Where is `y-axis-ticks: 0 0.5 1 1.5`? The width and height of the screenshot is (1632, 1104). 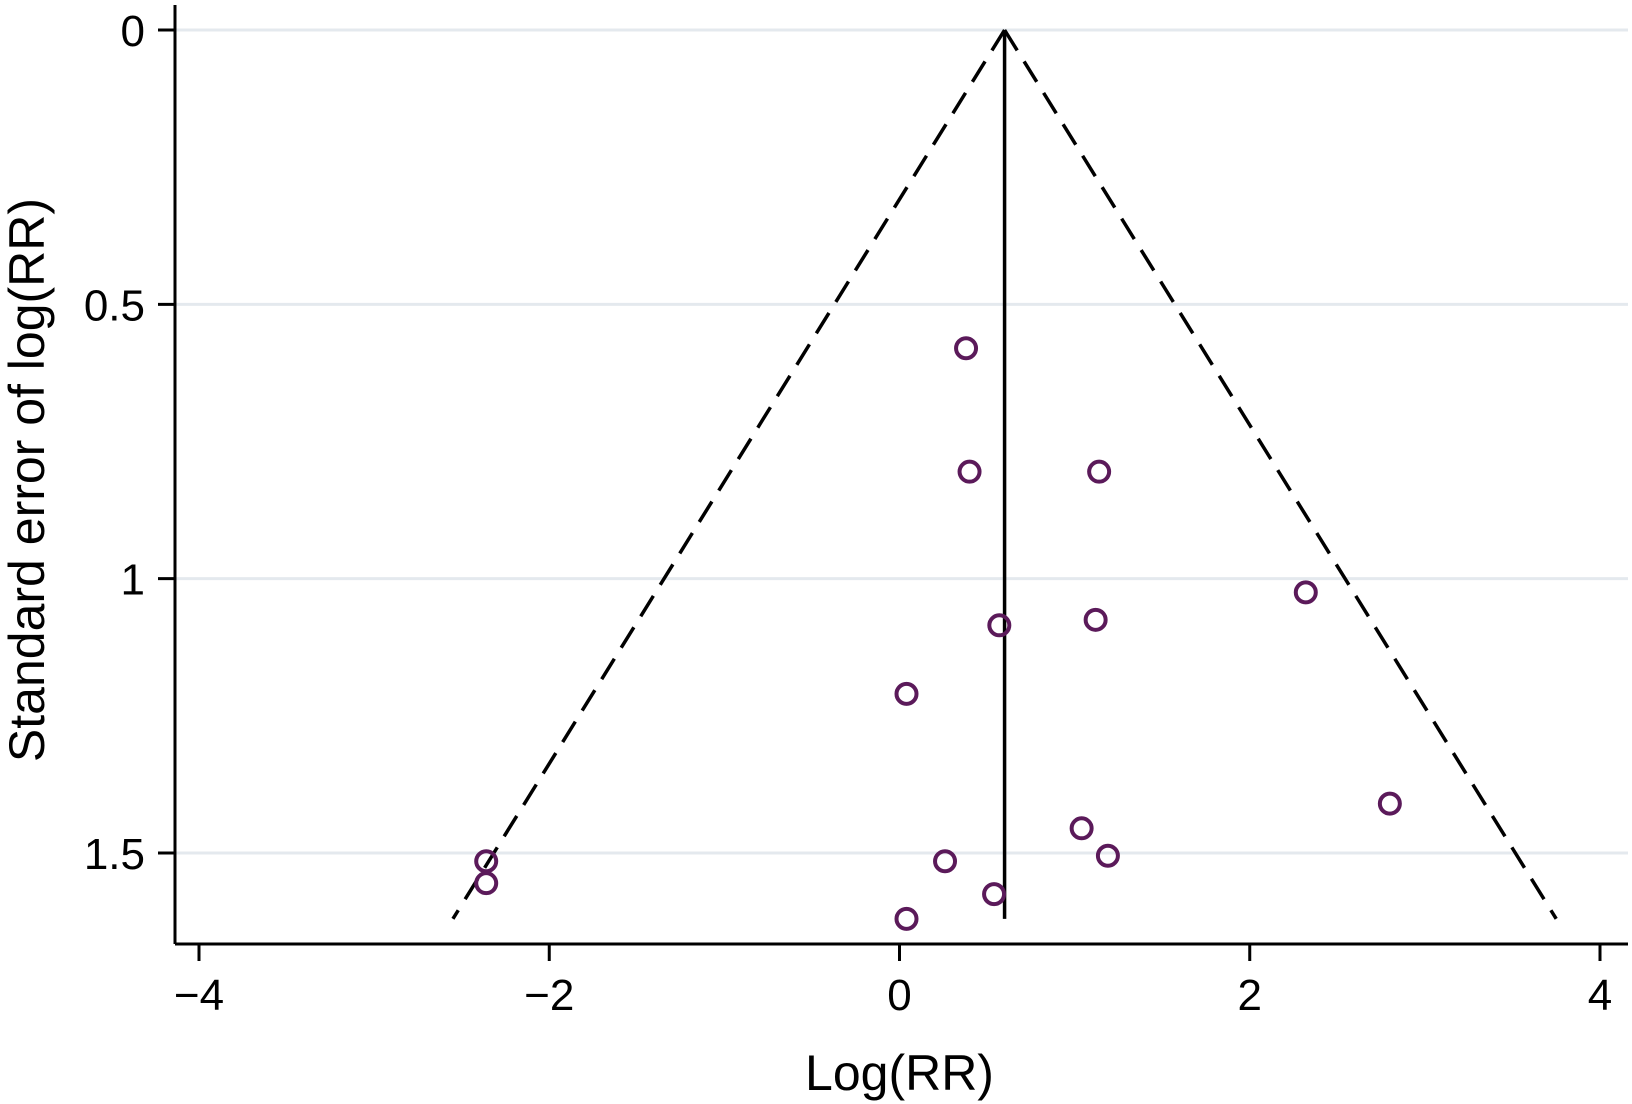
y-axis-ticks: 0 0.5 1 1.5 is located at coordinates (129, 443).